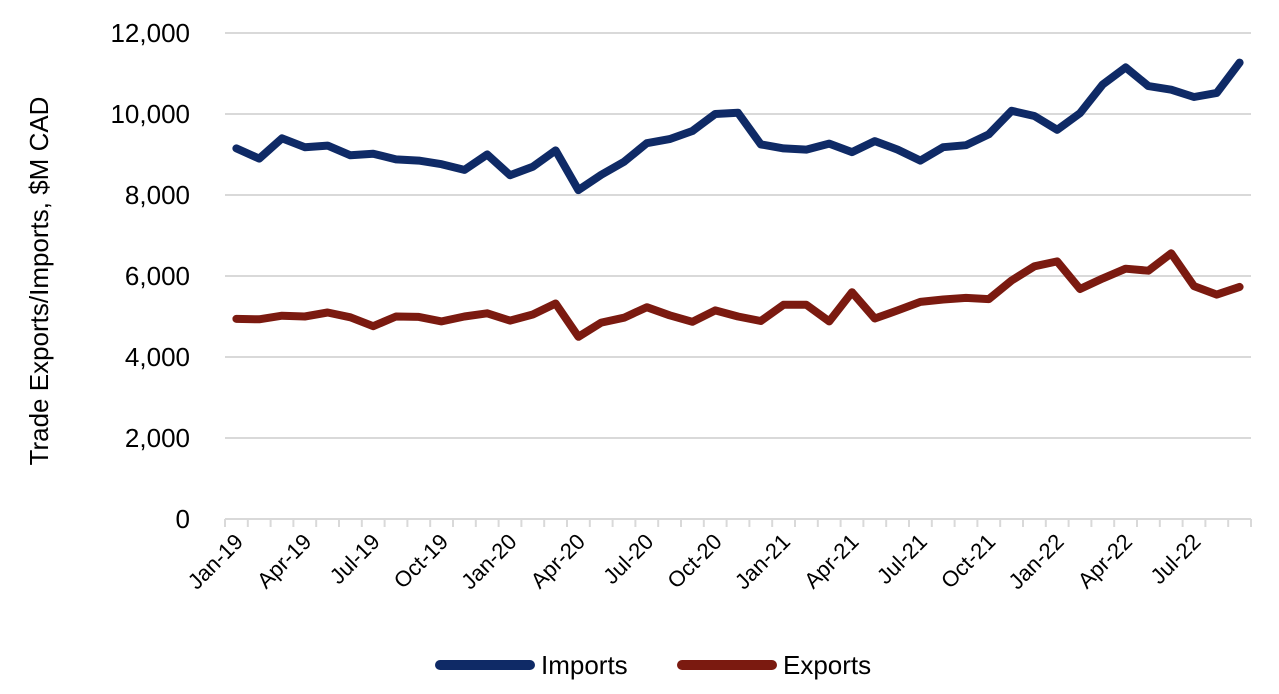 The image size is (1279, 694). Describe the element at coordinates (762, 561) in the screenshot. I see `x-tick-label: Jan-21` at that location.